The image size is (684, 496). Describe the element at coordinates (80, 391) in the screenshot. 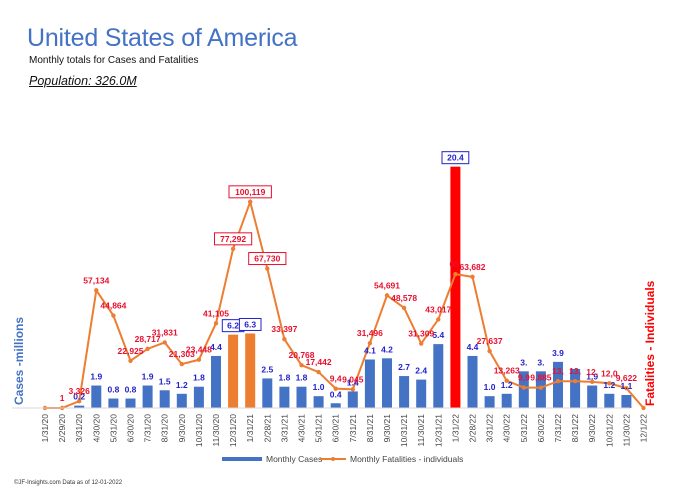

I see `fatality-label: 3,326` at that location.